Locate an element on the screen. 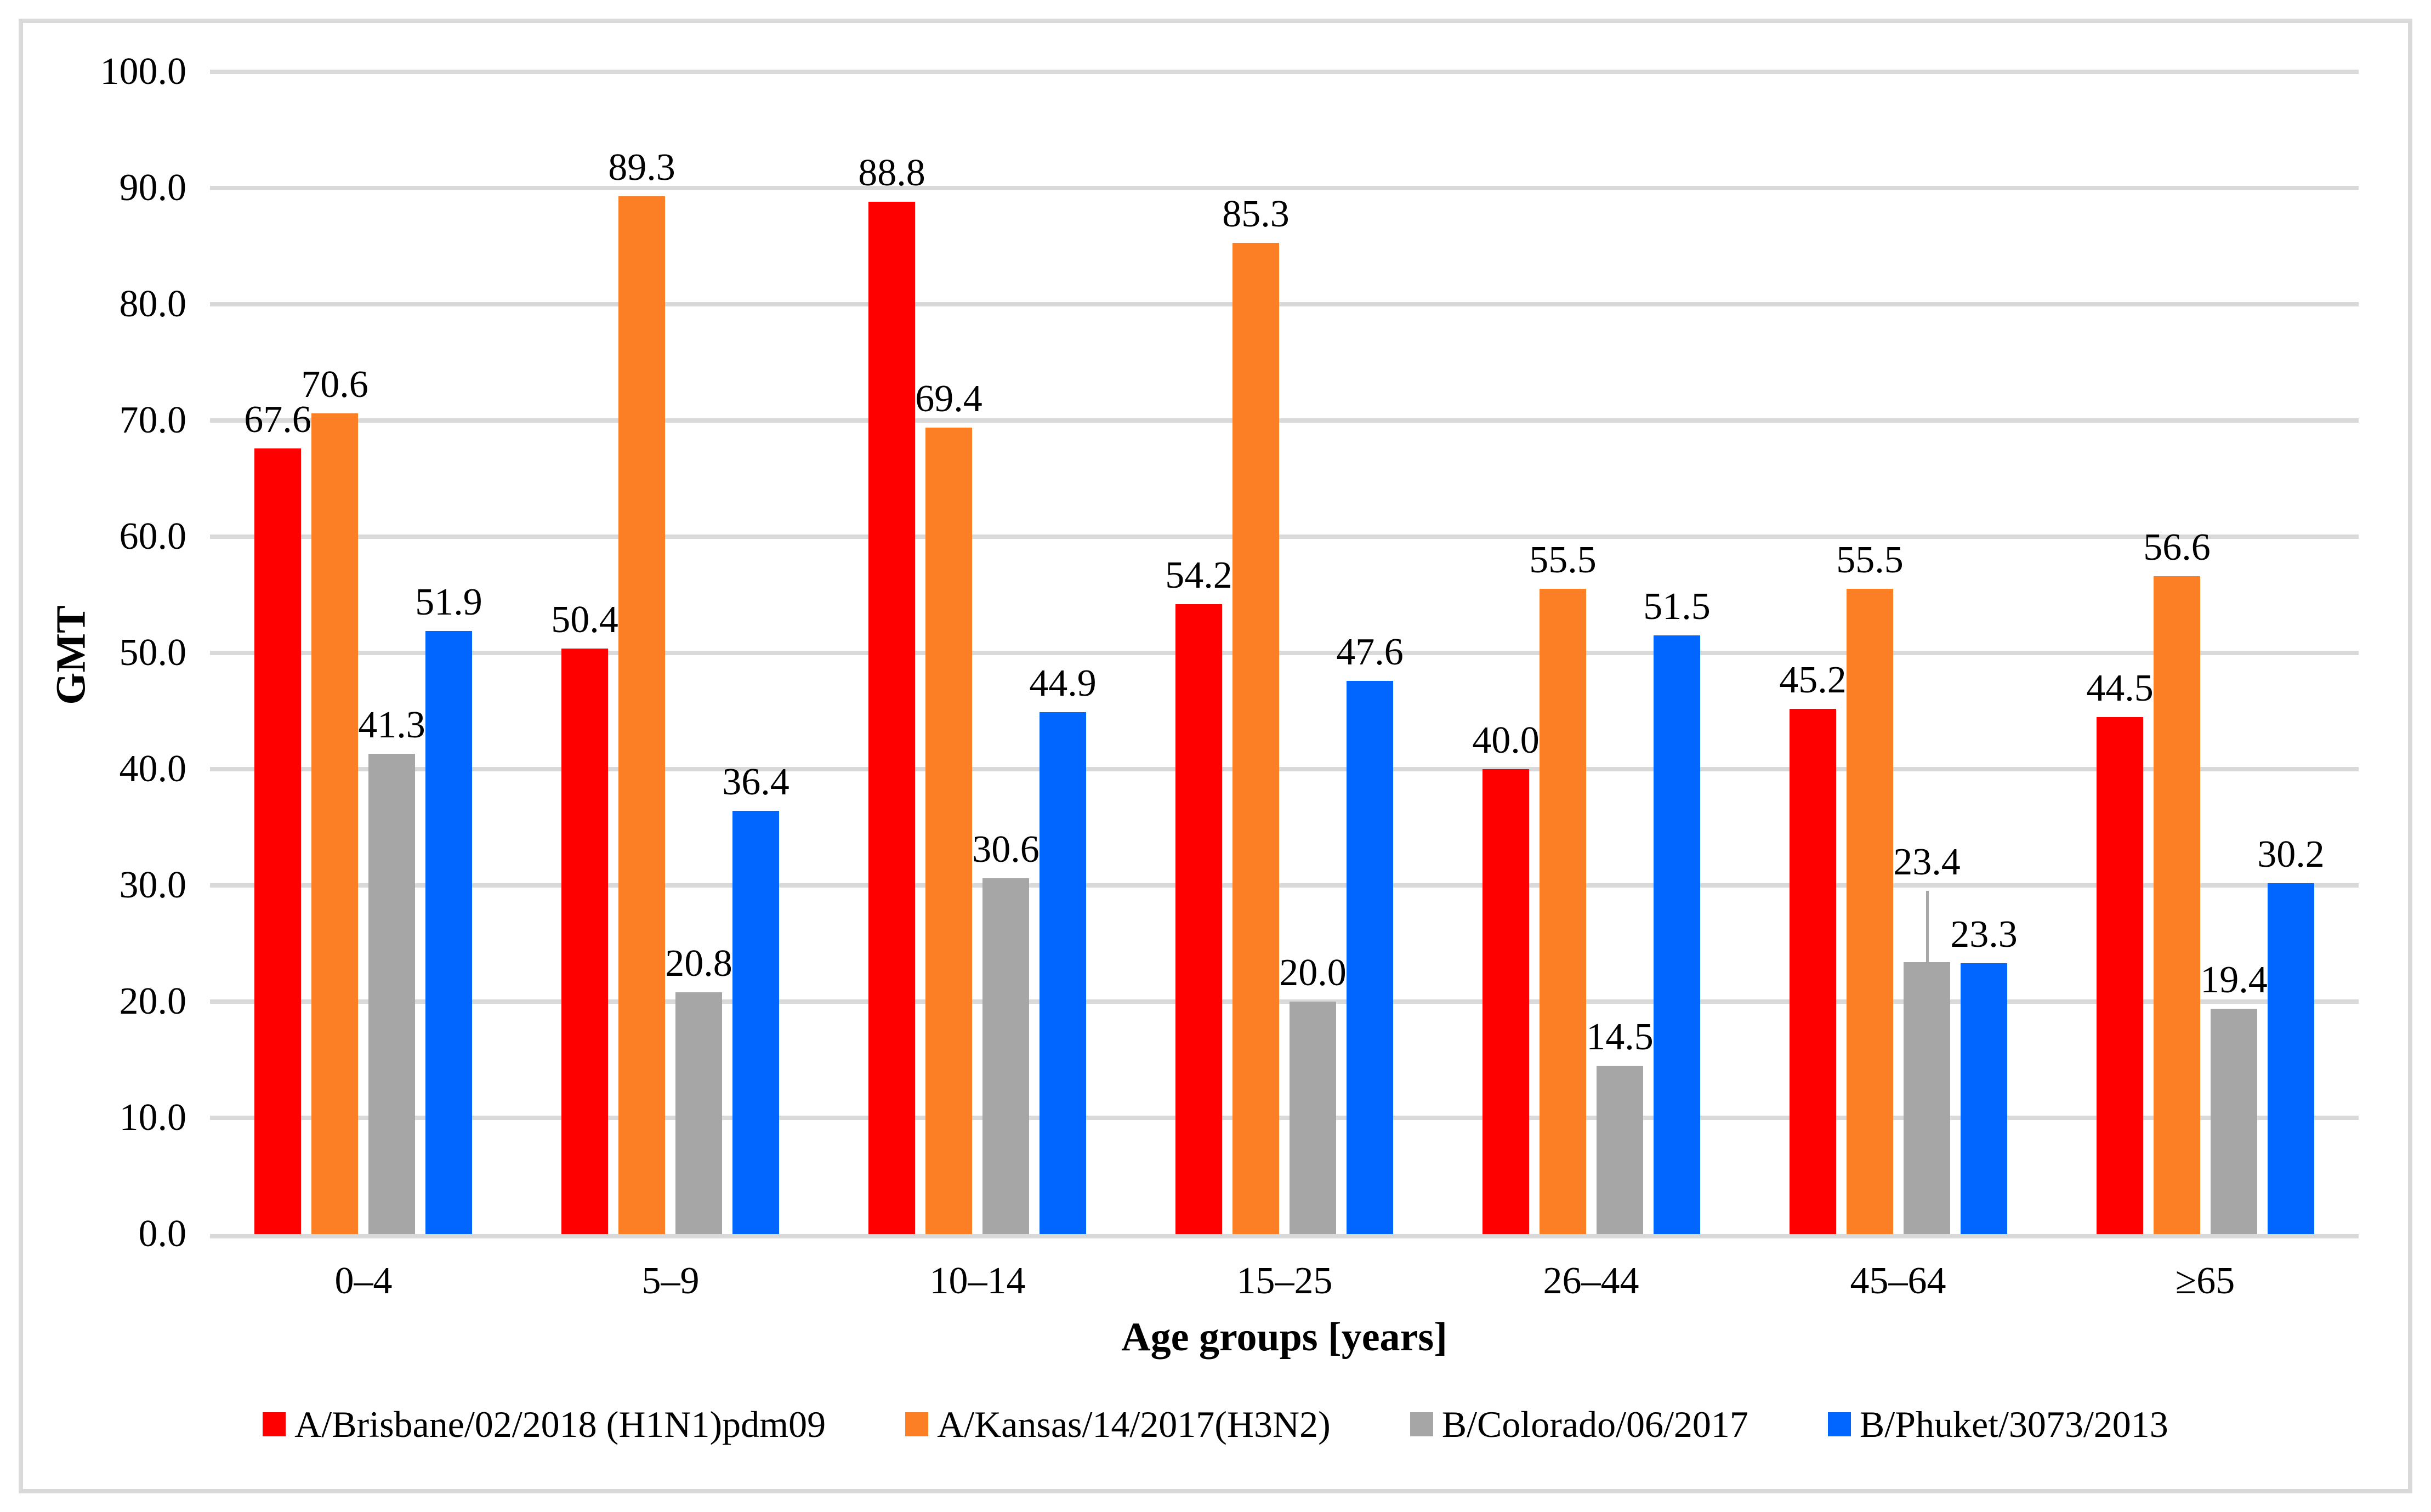  bar-data-label: 54.2 is located at coordinates (1198, 575).